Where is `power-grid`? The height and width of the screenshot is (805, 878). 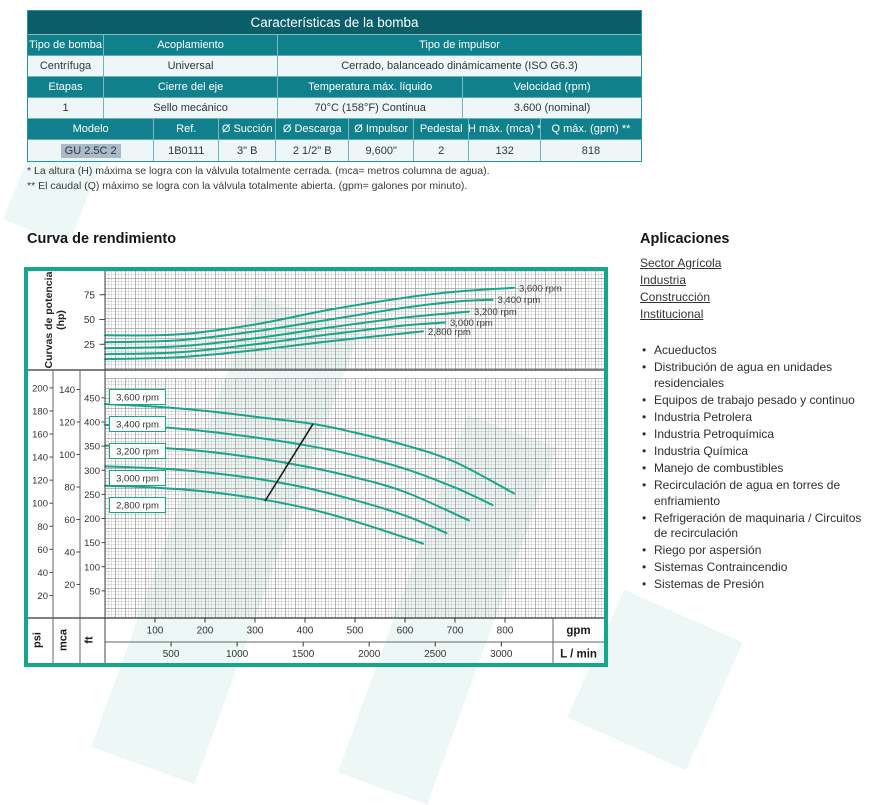
power-grid is located at coordinates (354, 320).